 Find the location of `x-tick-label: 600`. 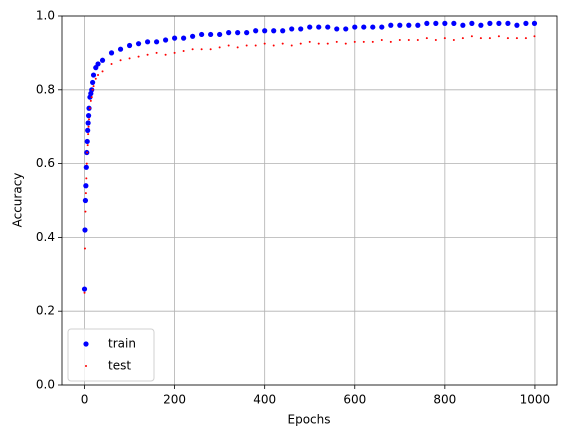

x-tick-label: 600 is located at coordinates (354, 400).